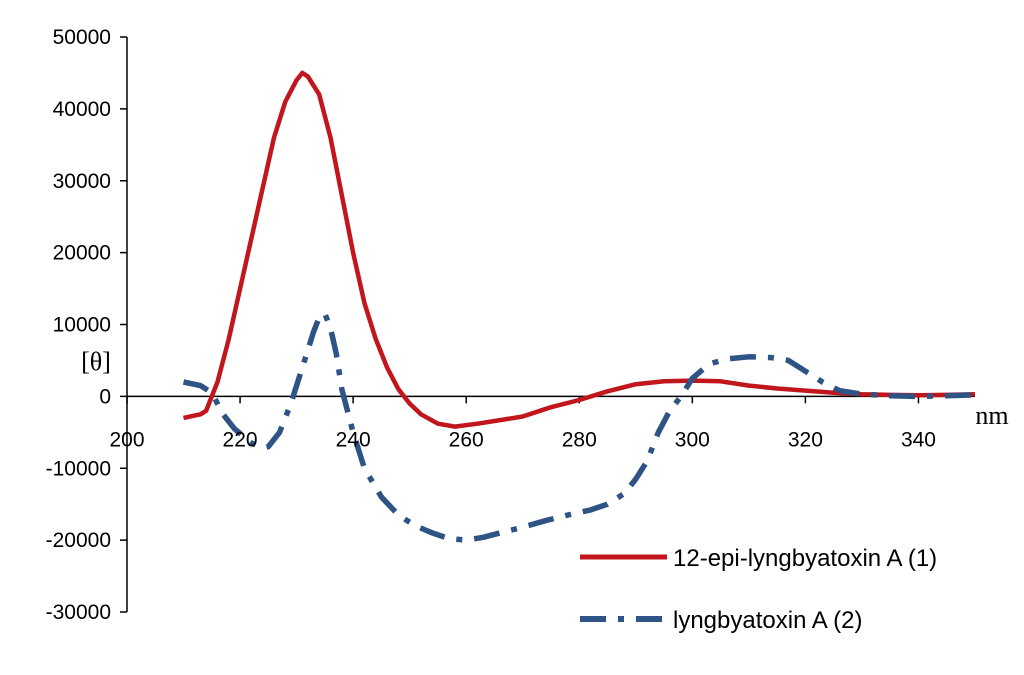  Describe the element at coordinates (82, 181) in the screenshot. I see `y-tick-label: 30000` at that location.